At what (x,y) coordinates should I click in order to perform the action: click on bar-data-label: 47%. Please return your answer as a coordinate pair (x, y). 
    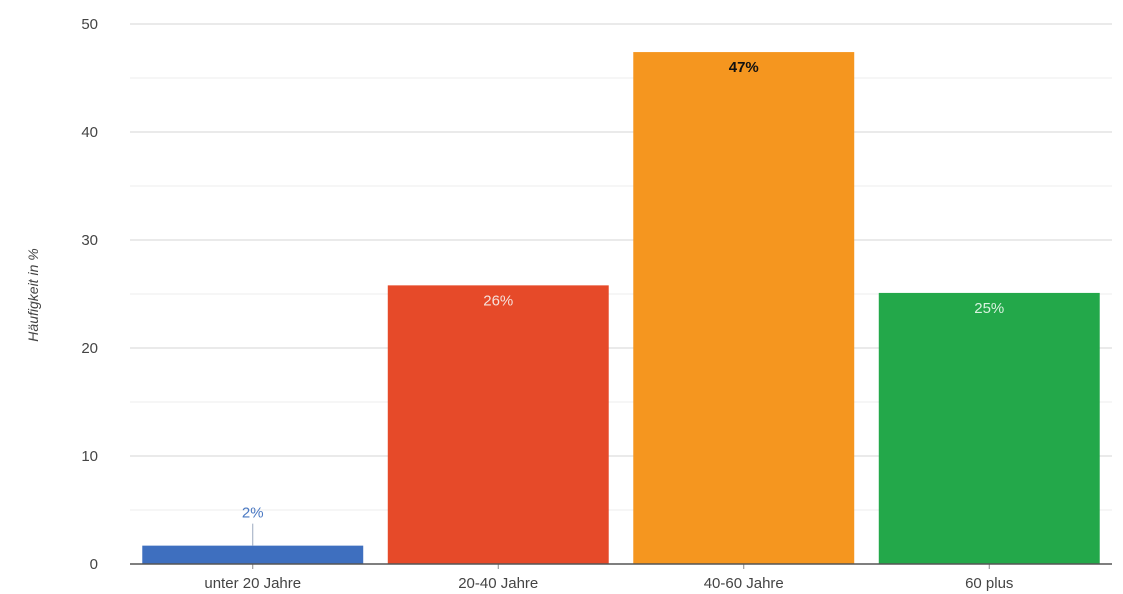
    Looking at the image, I should click on (744, 67).